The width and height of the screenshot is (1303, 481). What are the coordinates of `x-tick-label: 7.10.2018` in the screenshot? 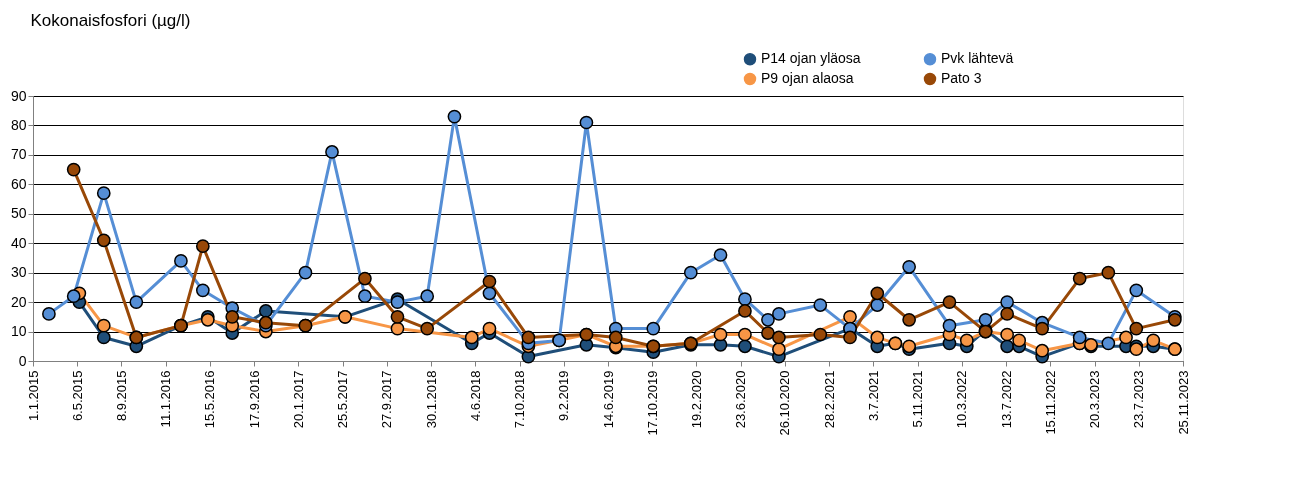 It's located at (520, 399).